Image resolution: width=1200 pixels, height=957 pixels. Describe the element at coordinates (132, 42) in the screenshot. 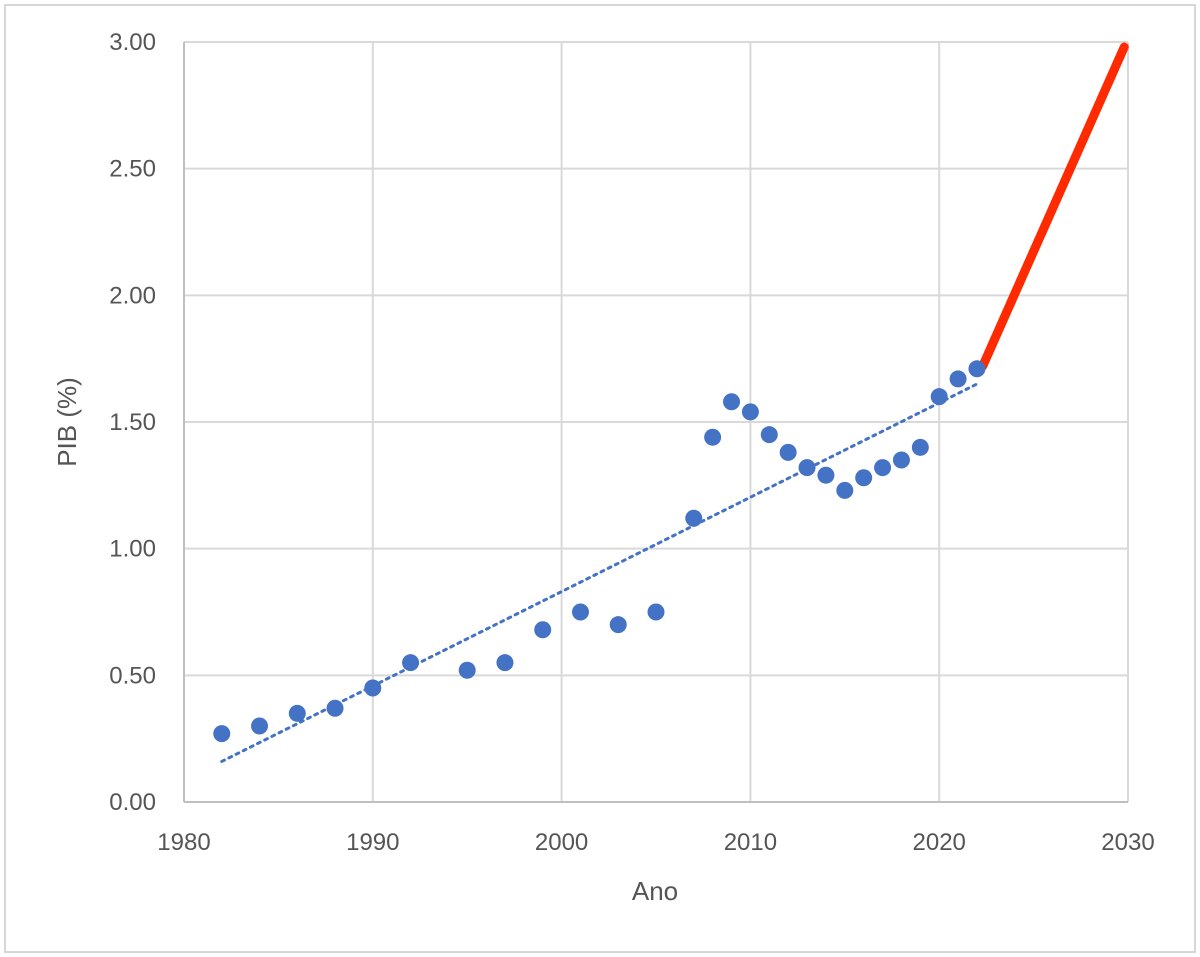

I see `y-tick-label: 3.00` at that location.